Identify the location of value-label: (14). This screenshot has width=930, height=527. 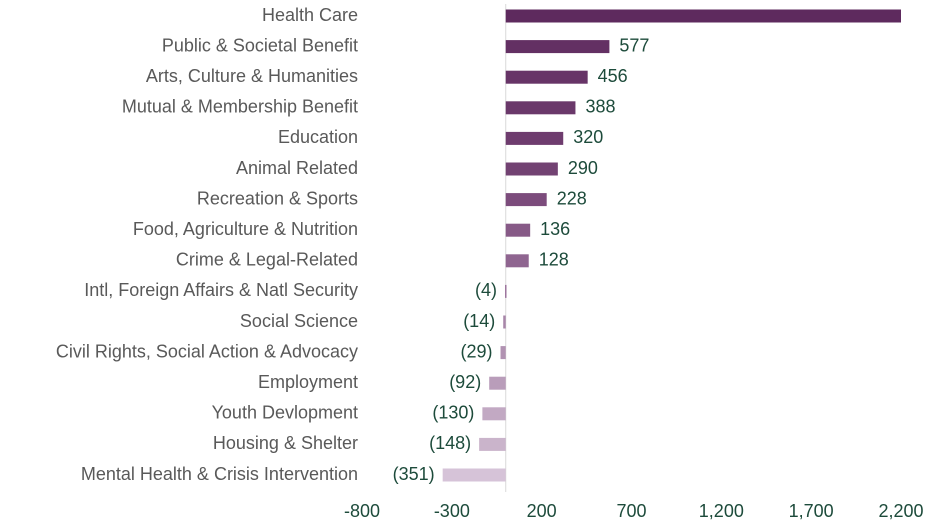
(479, 321).